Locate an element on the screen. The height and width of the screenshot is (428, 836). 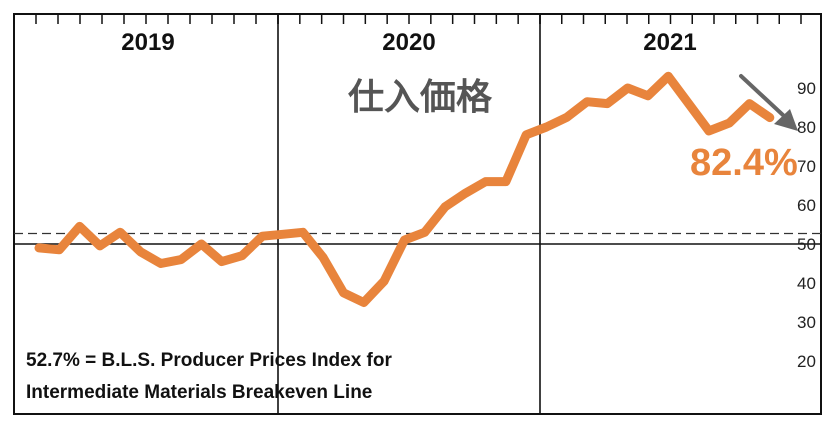
y-tick-label: 30 is located at coordinates (806, 322).